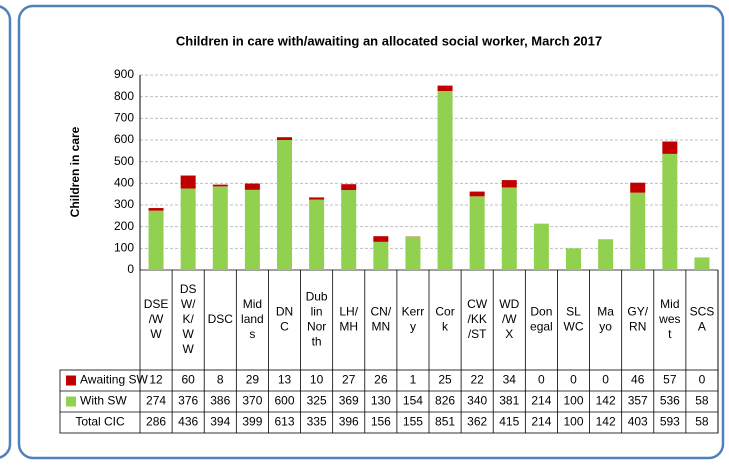  What do you see at coordinates (284, 319) in the screenshot?
I see `x-tick-label: DN C` at bounding box center [284, 319].